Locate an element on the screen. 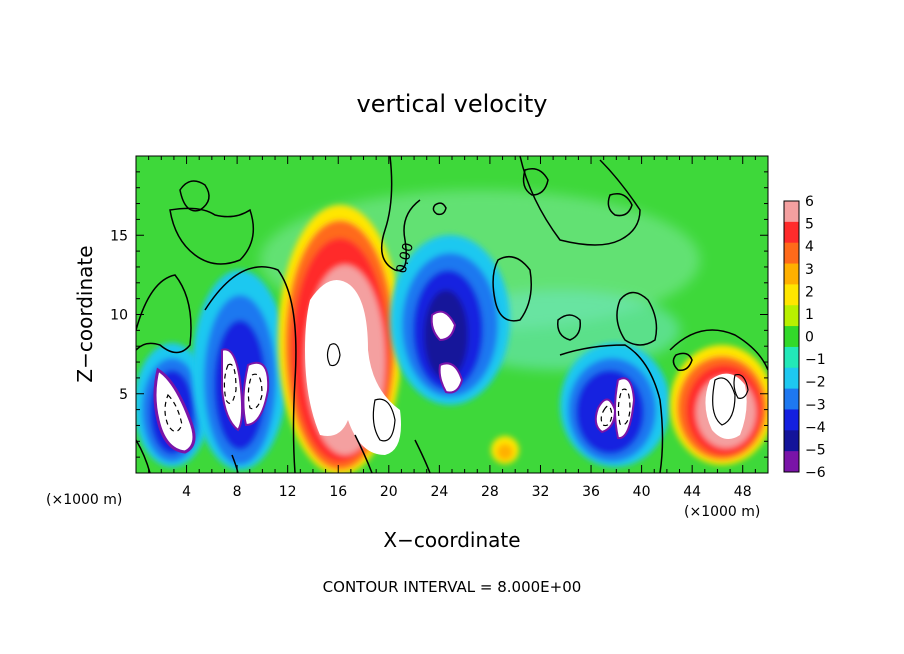 Image resolution: width=904 pixels, height=654 pixels. x-unit-left: (×1000 m) is located at coordinates (84, 500).